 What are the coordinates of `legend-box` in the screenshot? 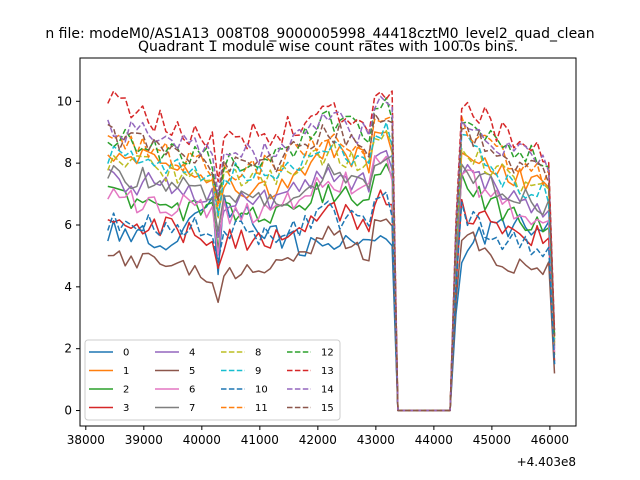 It's located at (212, 380).